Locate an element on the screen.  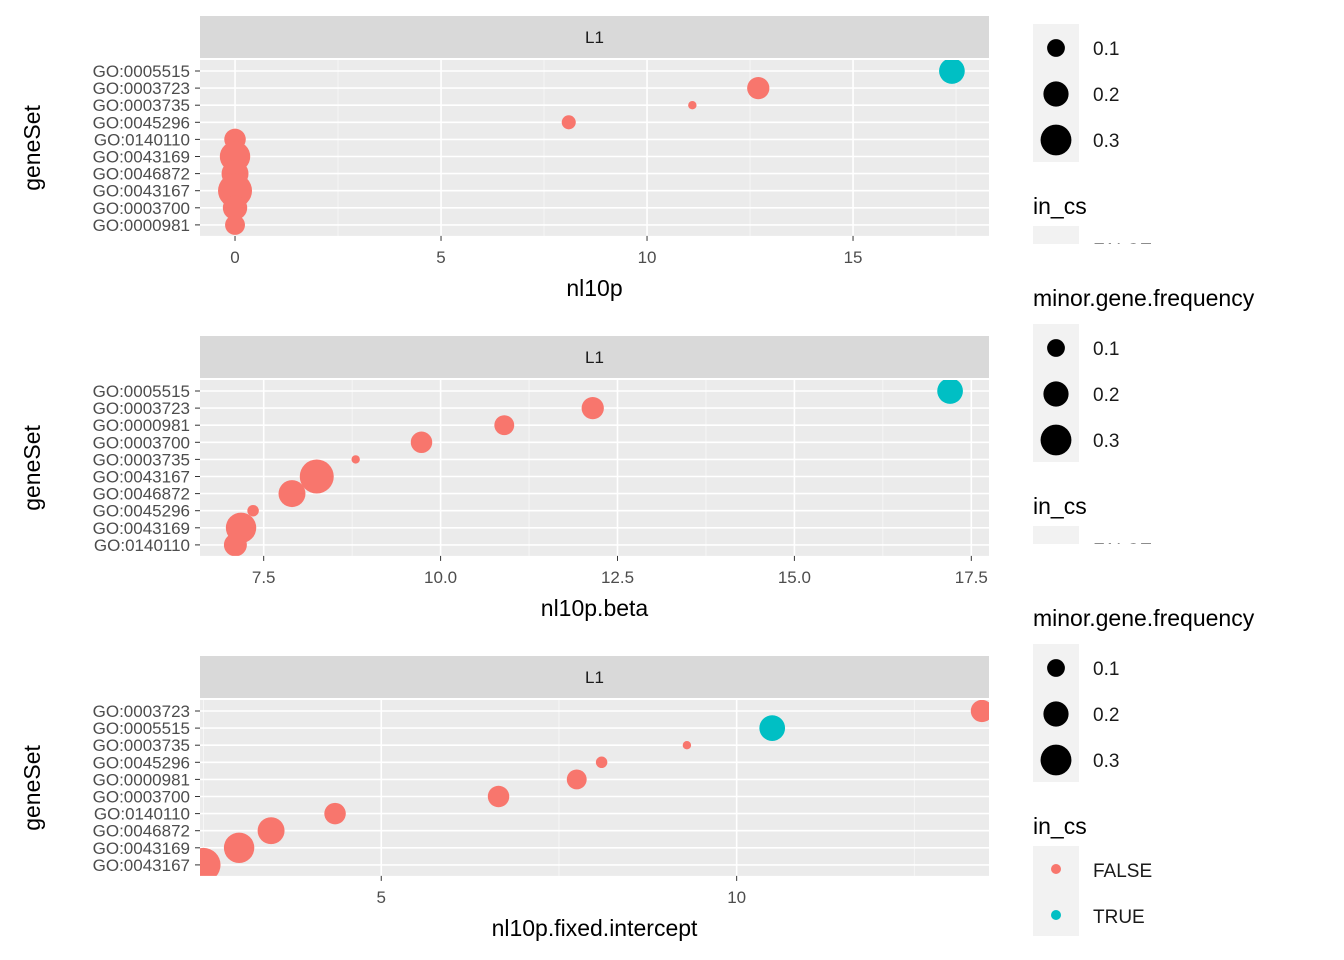
y-tick-label: GO:0000981 is located at coordinates (141, 225).